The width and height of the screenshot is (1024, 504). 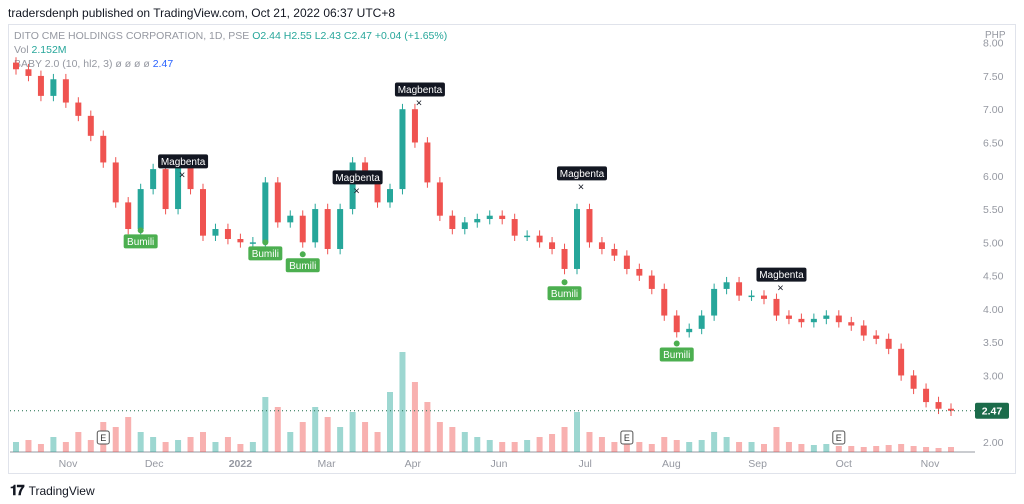 I want to click on indicator-name: BABY 2.0 (10, hl2, 3), so click(x=63, y=64).